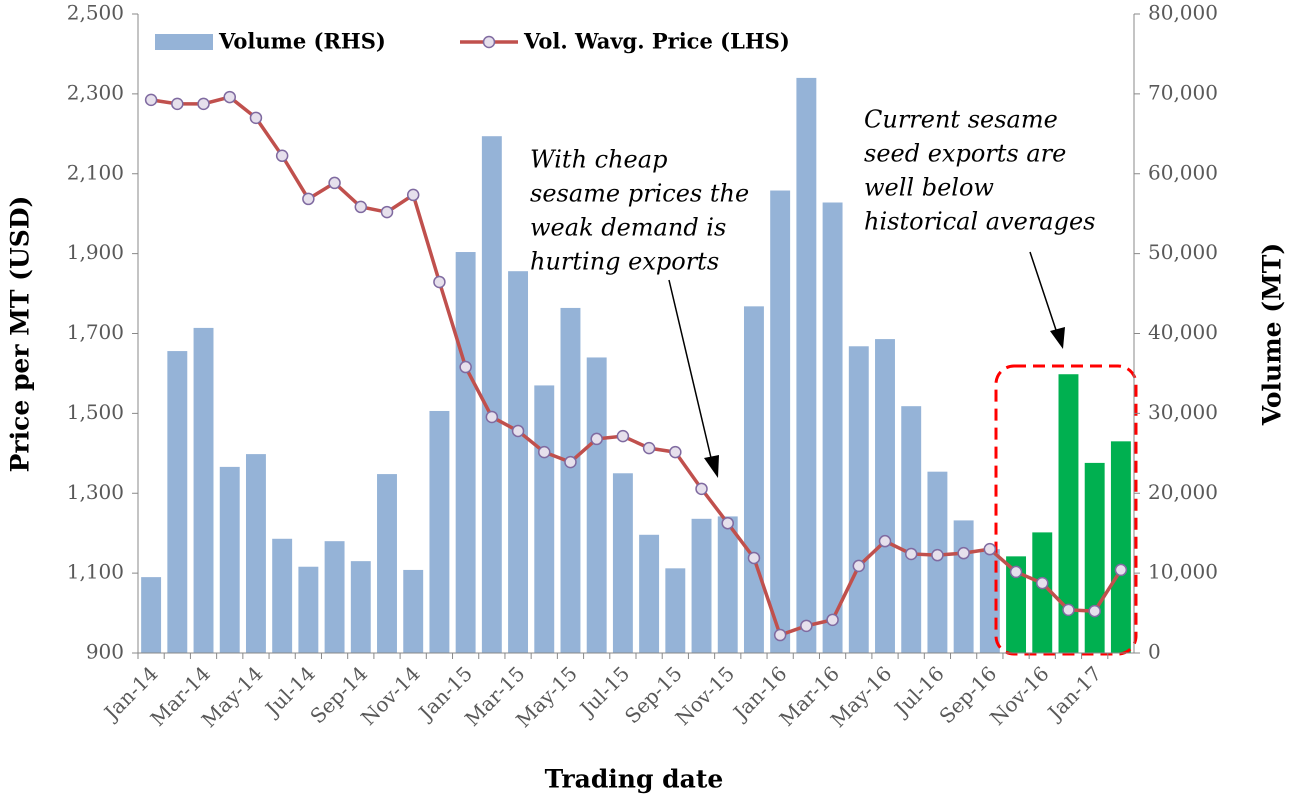  I want to click on y-tick-label: 1,100, so click(95, 572).